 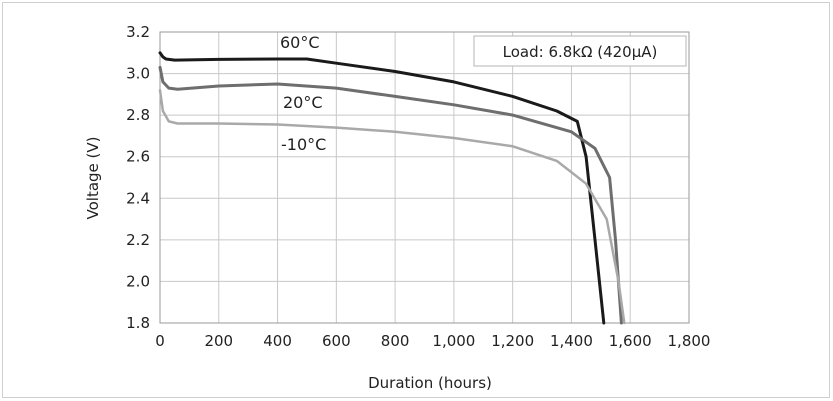 I want to click on y-tick-label: 2.2, so click(x=138, y=240).